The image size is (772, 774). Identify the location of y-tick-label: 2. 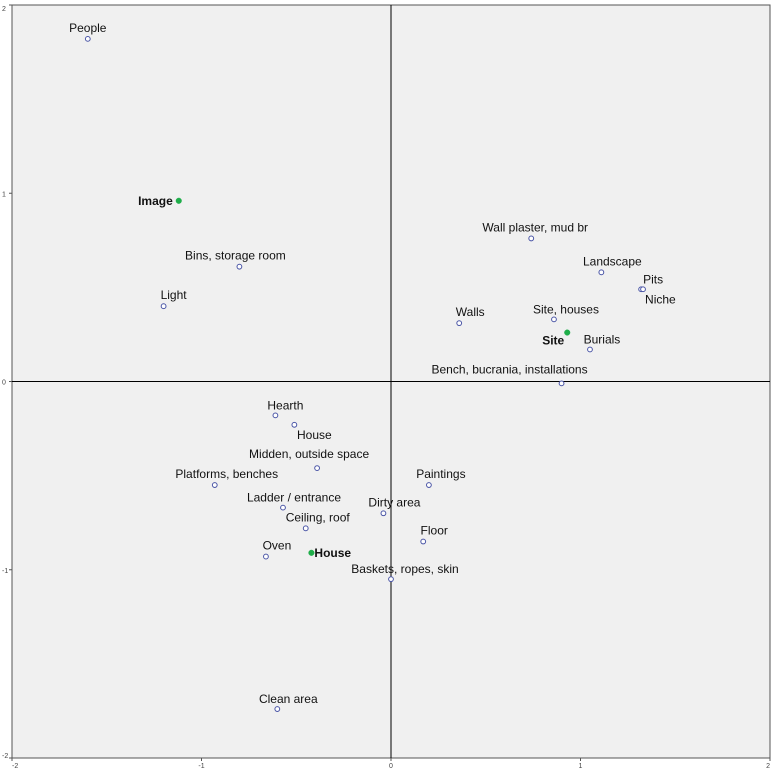
(4, 9).